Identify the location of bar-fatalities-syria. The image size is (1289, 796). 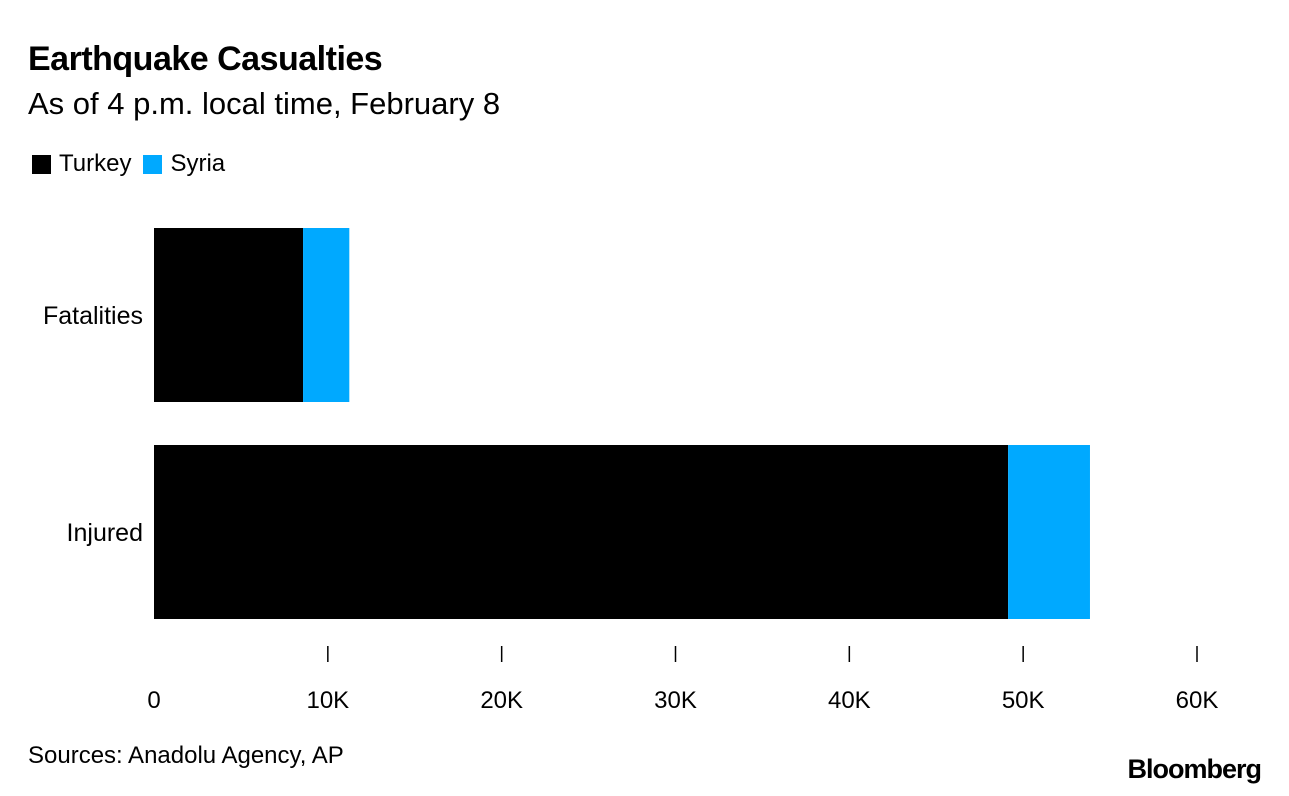
(326, 315).